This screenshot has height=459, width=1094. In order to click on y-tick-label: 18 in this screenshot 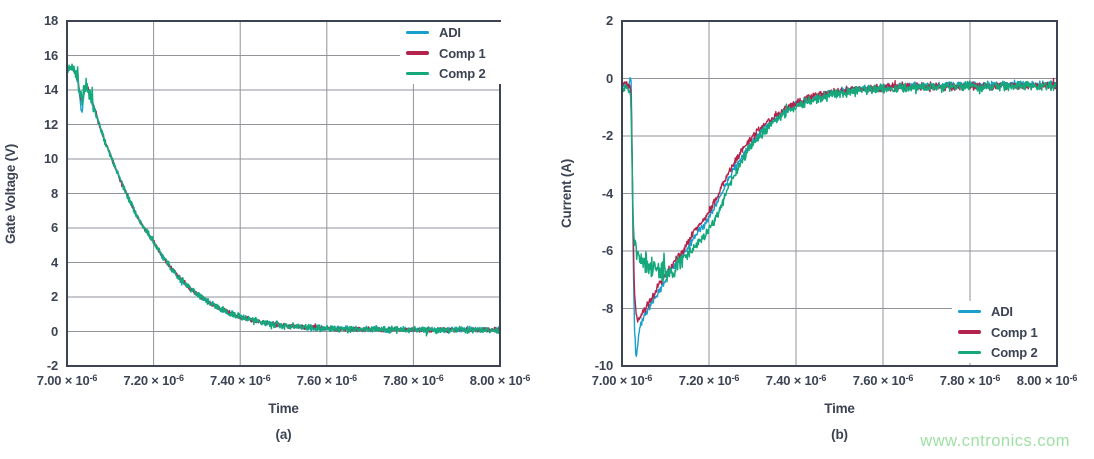, I will do `click(50, 20)`.